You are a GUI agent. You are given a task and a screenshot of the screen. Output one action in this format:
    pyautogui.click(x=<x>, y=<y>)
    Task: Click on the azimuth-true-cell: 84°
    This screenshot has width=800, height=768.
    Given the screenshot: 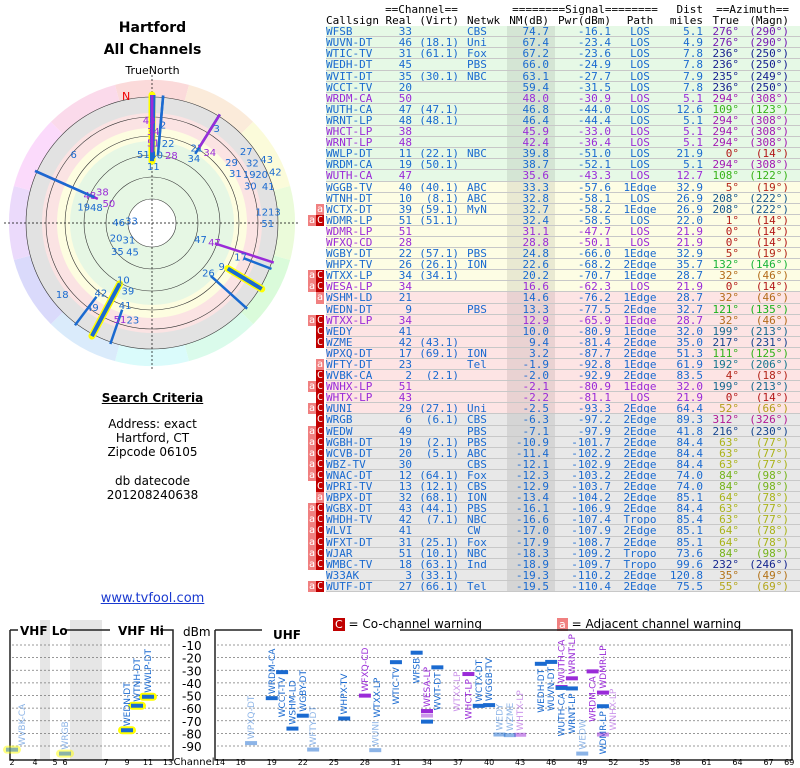 What is the action you would take?
    pyautogui.click(x=729, y=486)
    